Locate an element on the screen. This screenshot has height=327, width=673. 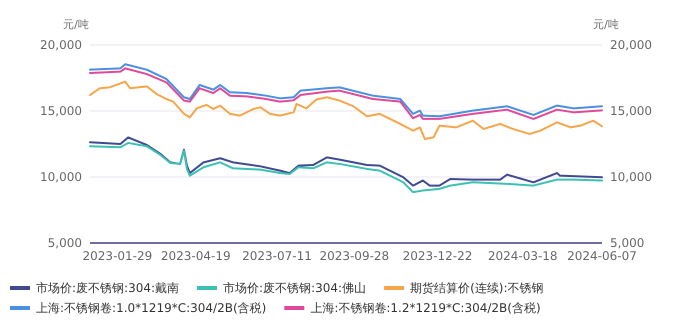
y2-tick-label: 20,000 is located at coordinates (631, 45).